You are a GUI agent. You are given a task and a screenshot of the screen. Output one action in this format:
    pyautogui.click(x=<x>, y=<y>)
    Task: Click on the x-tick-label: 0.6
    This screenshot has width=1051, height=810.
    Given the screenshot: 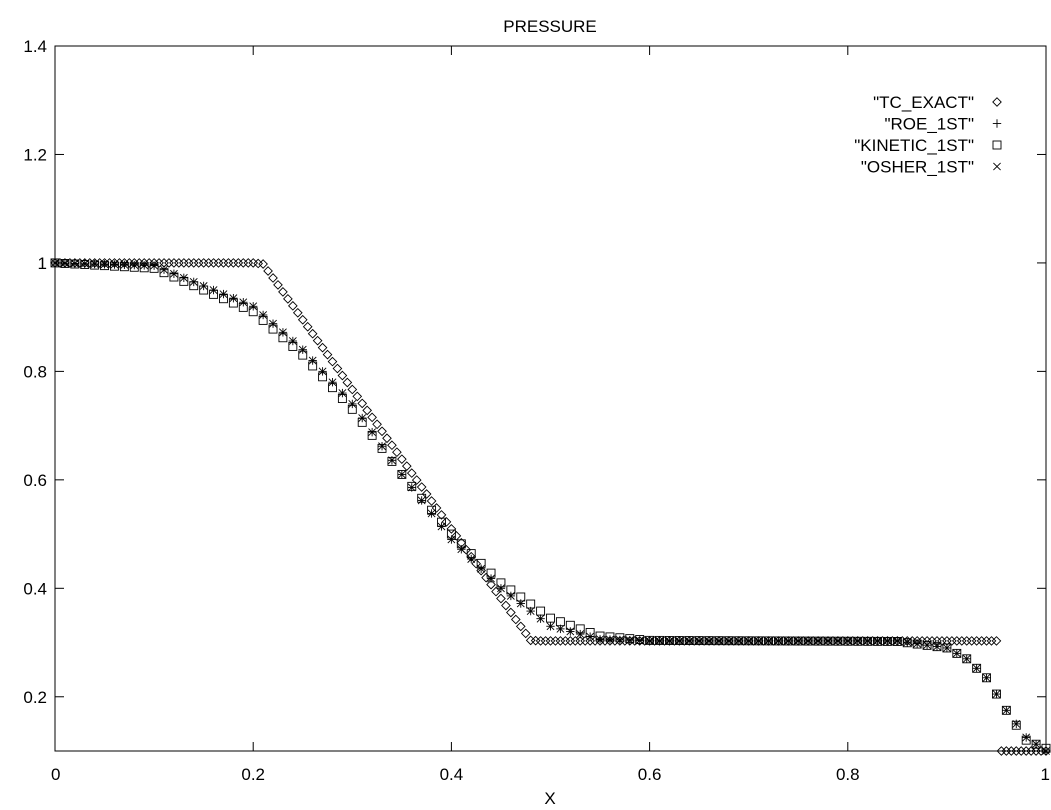 What is the action you would take?
    pyautogui.click(x=650, y=774)
    